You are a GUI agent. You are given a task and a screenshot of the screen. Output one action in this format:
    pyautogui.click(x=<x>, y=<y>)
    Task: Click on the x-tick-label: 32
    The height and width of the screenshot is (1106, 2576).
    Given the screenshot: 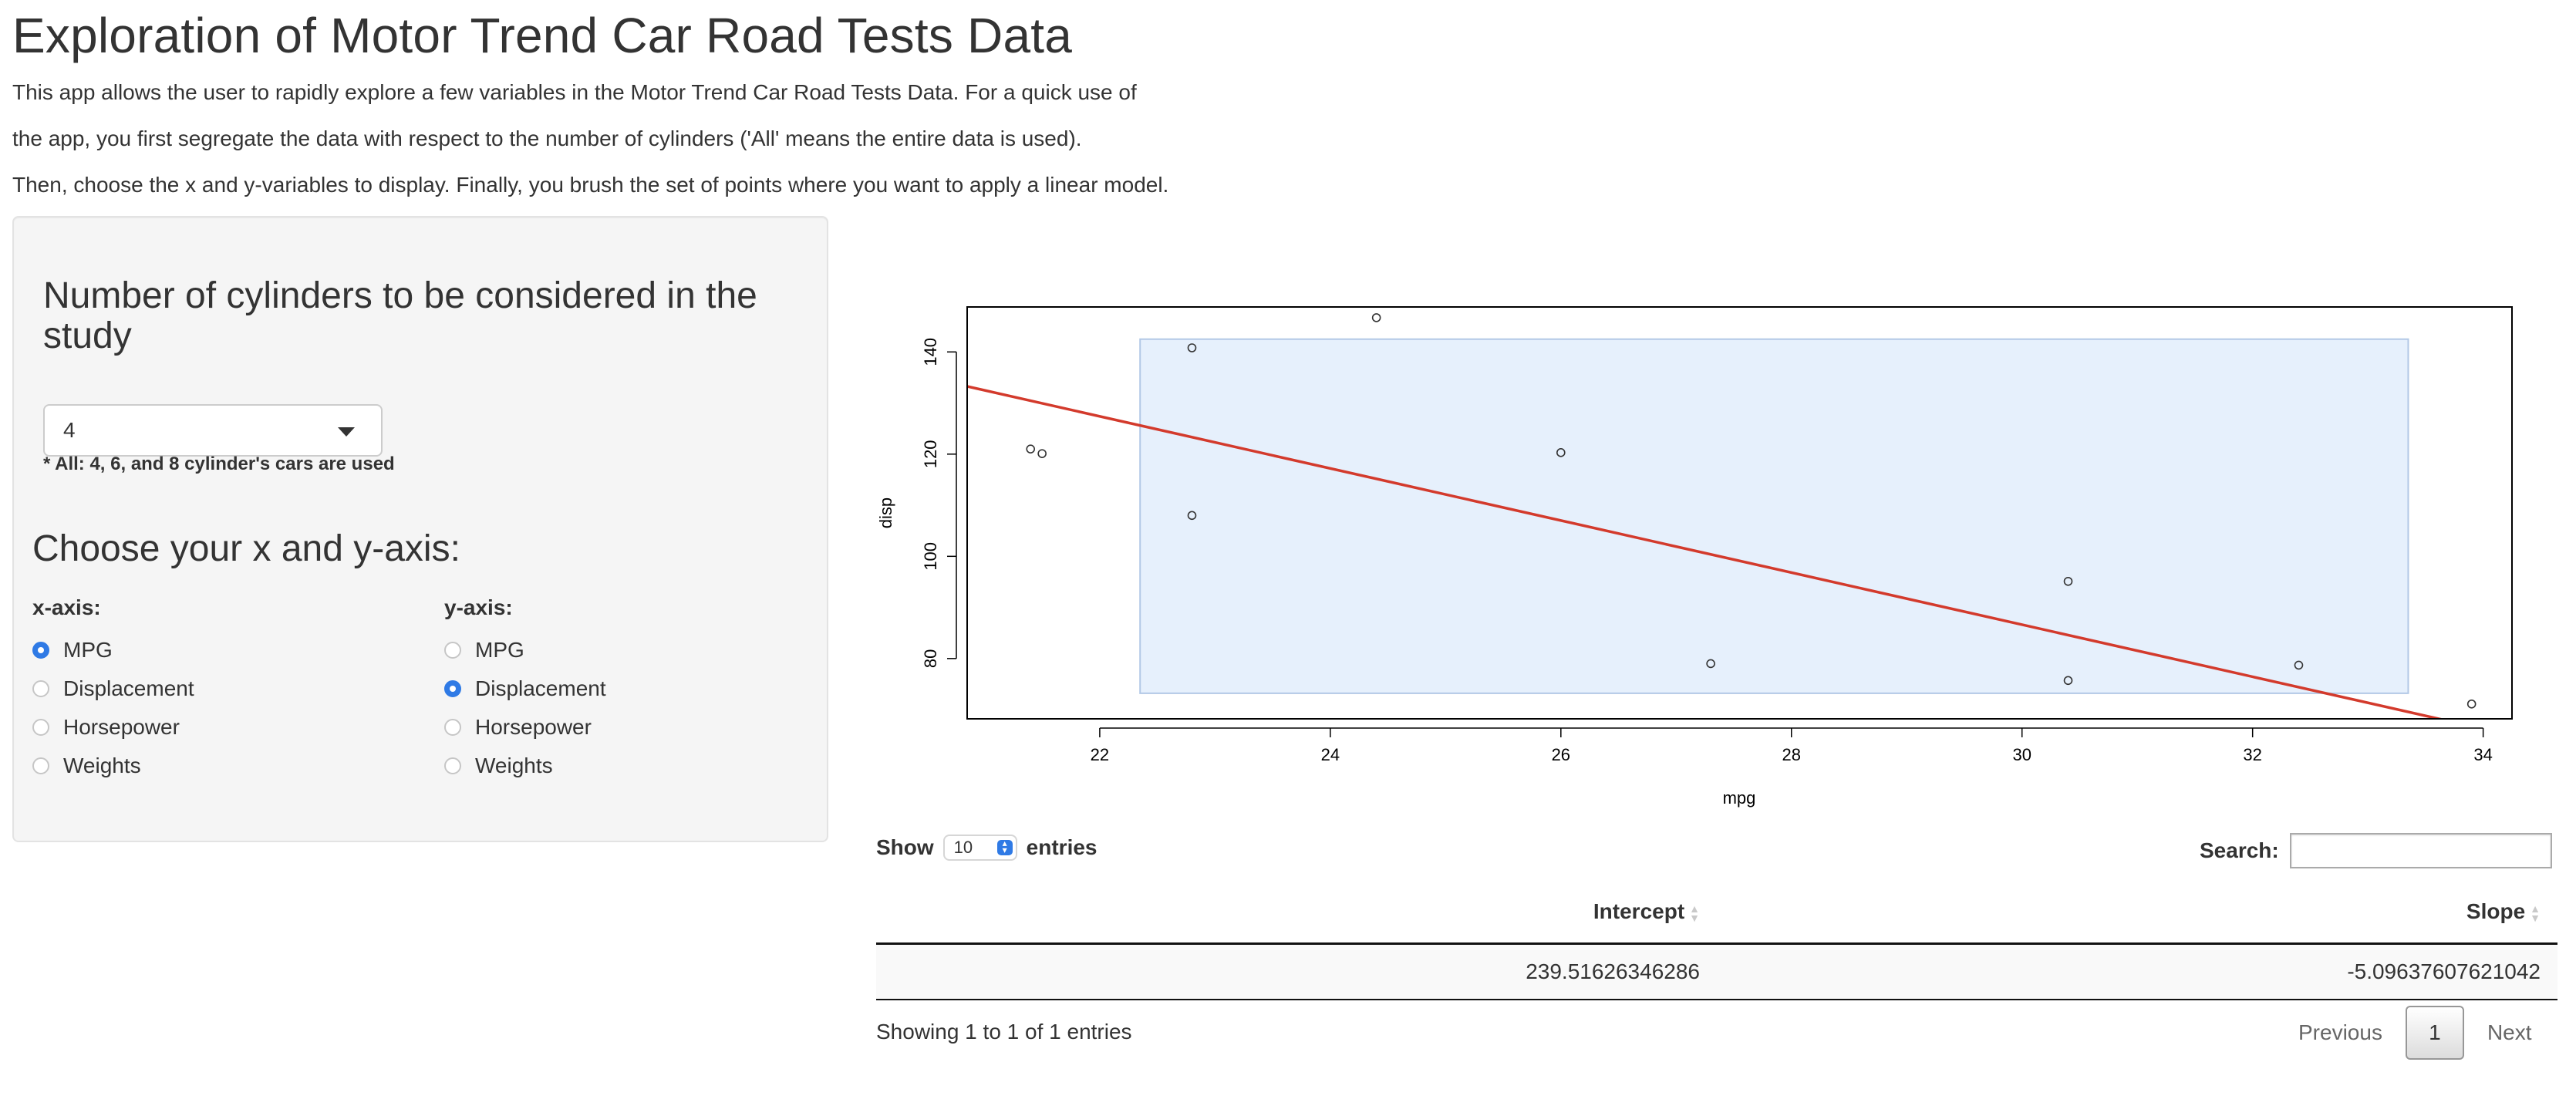 What is the action you would take?
    pyautogui.click(x=2252, y=754)
    